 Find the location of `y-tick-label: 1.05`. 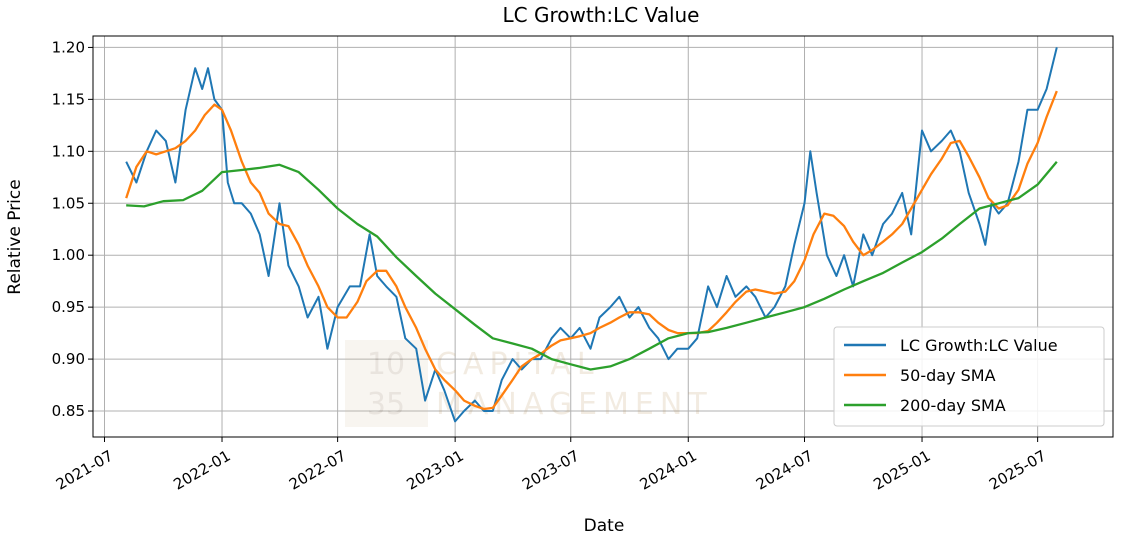

y-tick-label: 1.05 is located at coordinates (68, 203).